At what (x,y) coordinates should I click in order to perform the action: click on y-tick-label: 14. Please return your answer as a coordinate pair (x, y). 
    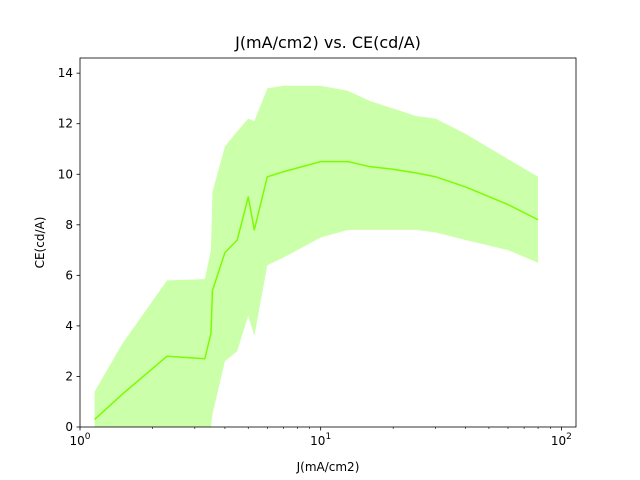
    Looking at the image, I should click on (65, 73).